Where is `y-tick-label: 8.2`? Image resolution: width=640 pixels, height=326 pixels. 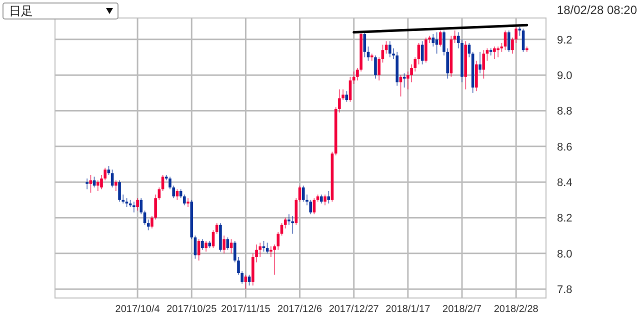 y-tick-label: 8.2 is located at coordinates (564, 218).